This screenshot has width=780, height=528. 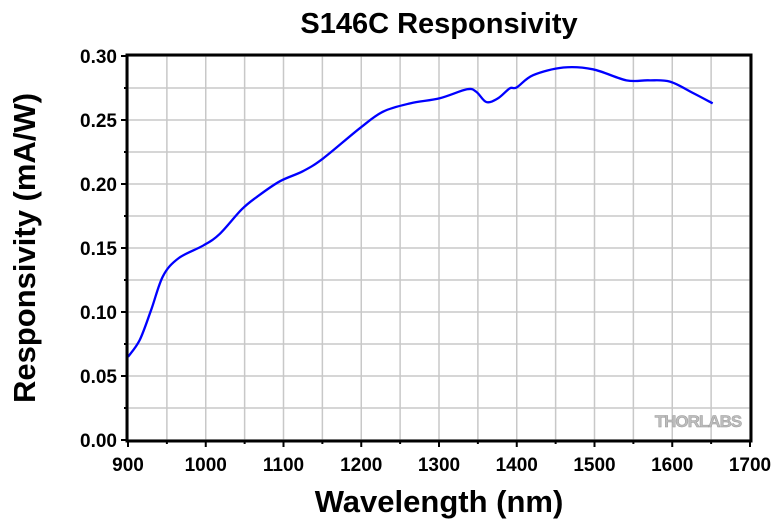 I want to click on y-tick-labels: 0.00 0.05 0.10 0.15 0.20 0.25 0.30, so click(x=98, y=249).